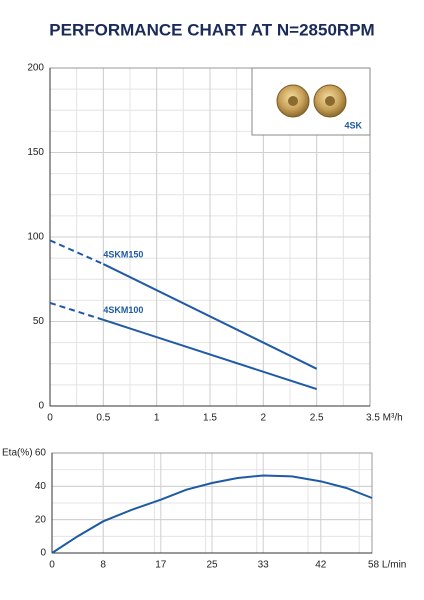  I want to click on series-label: 4SKM150, so click(123, 254).